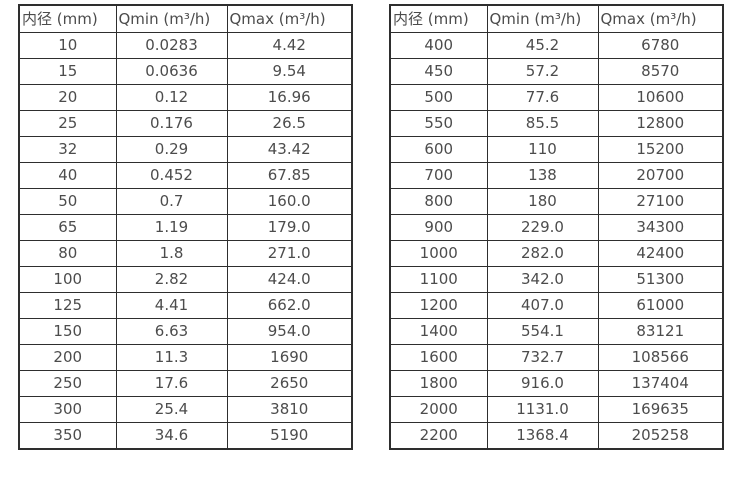 This screenshot has width=750, height=483. I want to click on table-row: 400 45.2 6780, so click(556, 45).